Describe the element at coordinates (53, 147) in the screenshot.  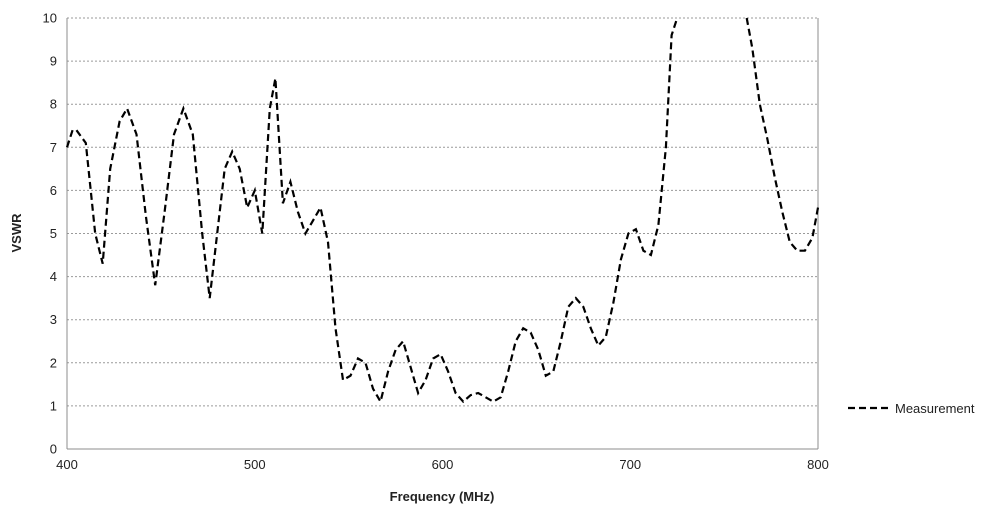
I see `y-tick-label: 7` at that location.